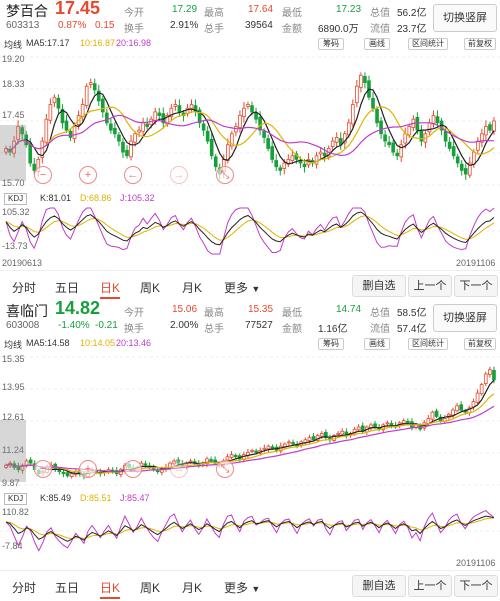 This screenshot has height=601, width=500. Describe the element at coordinates (137, 198) in the screenshot. I see `kdj-j-value: J:105.32` at that location.